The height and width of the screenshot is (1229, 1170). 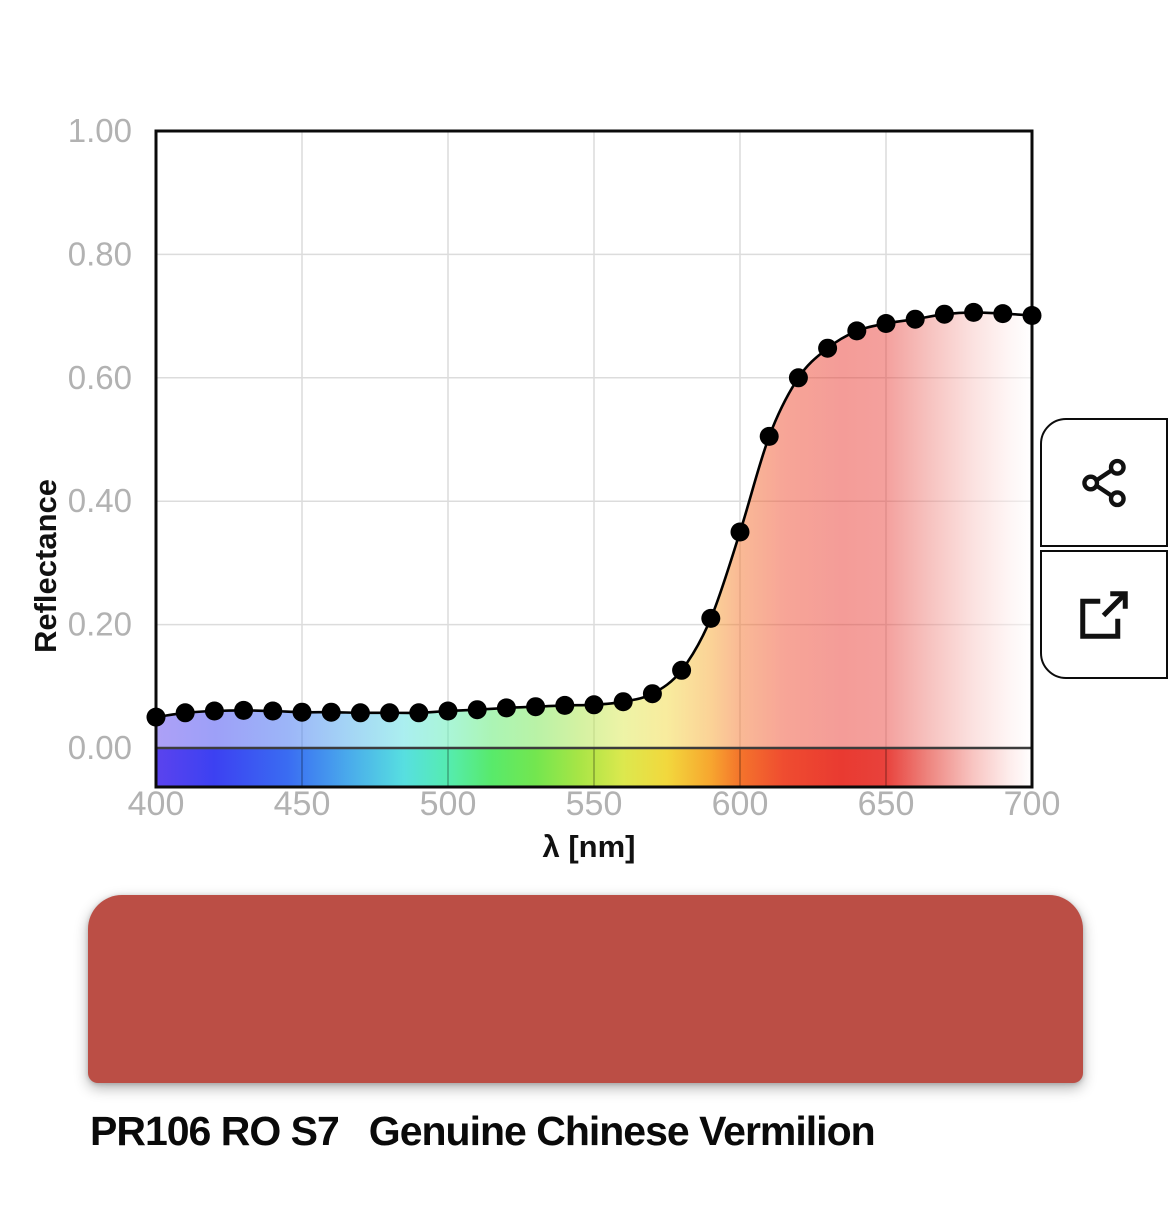 I want to click on svg-text: 1.00, so click(x=100, y=130).